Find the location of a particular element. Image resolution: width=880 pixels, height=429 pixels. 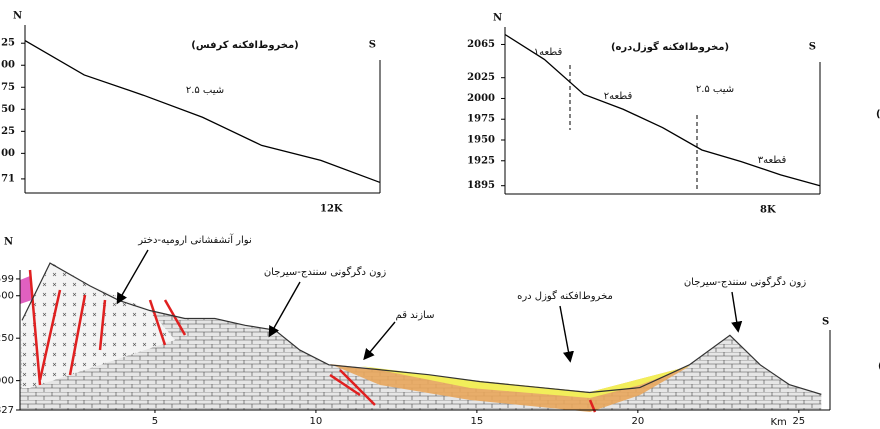

y-tick-label: 1895 is located at coordinates (481, 185).